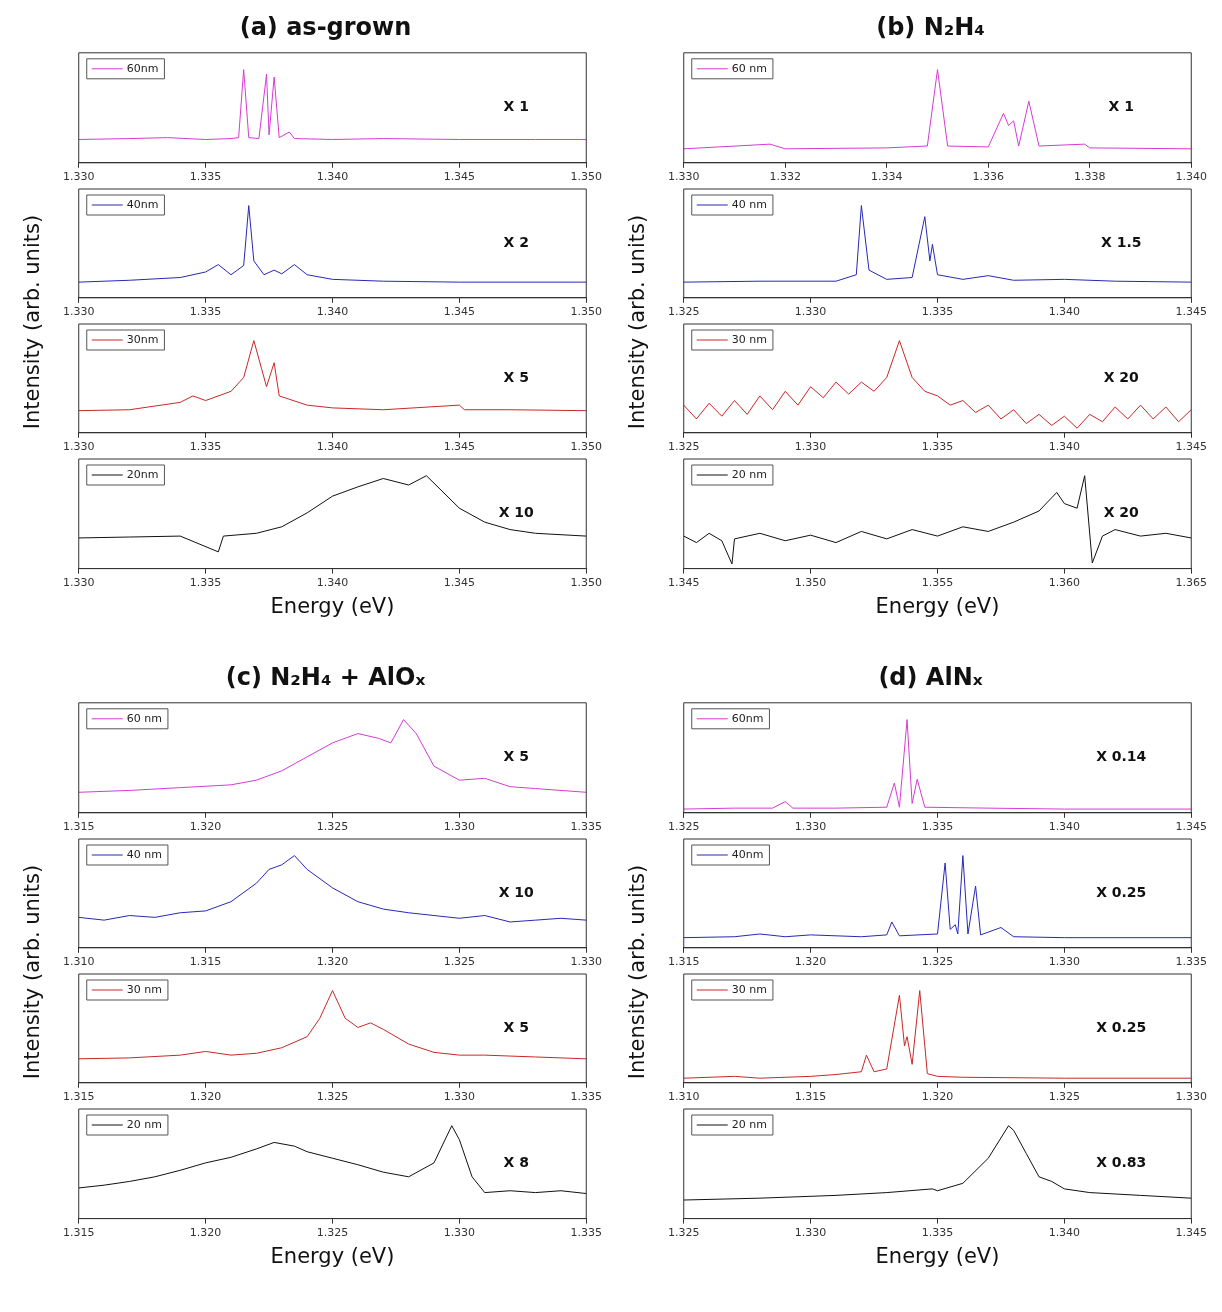  What do you see at coordinates (988, 177) in the screenshot?
I see `x-tick-label: 1.336` at bounding box center [988, 177].